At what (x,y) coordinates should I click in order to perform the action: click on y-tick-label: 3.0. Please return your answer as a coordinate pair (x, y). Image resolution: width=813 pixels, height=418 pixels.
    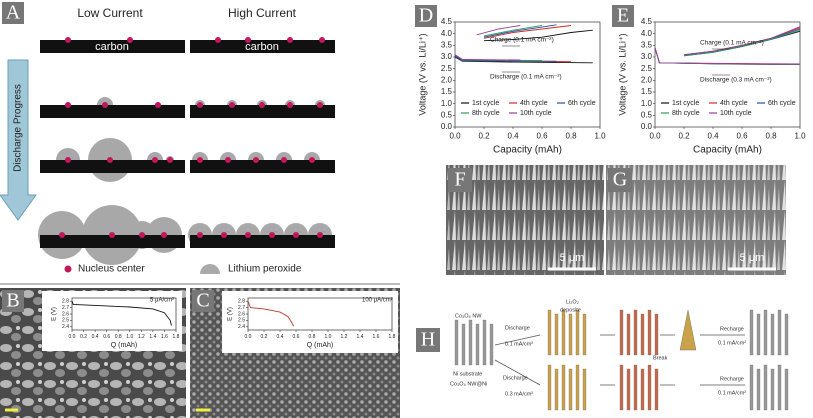
    Looking at the image, I should click on (647, 56).